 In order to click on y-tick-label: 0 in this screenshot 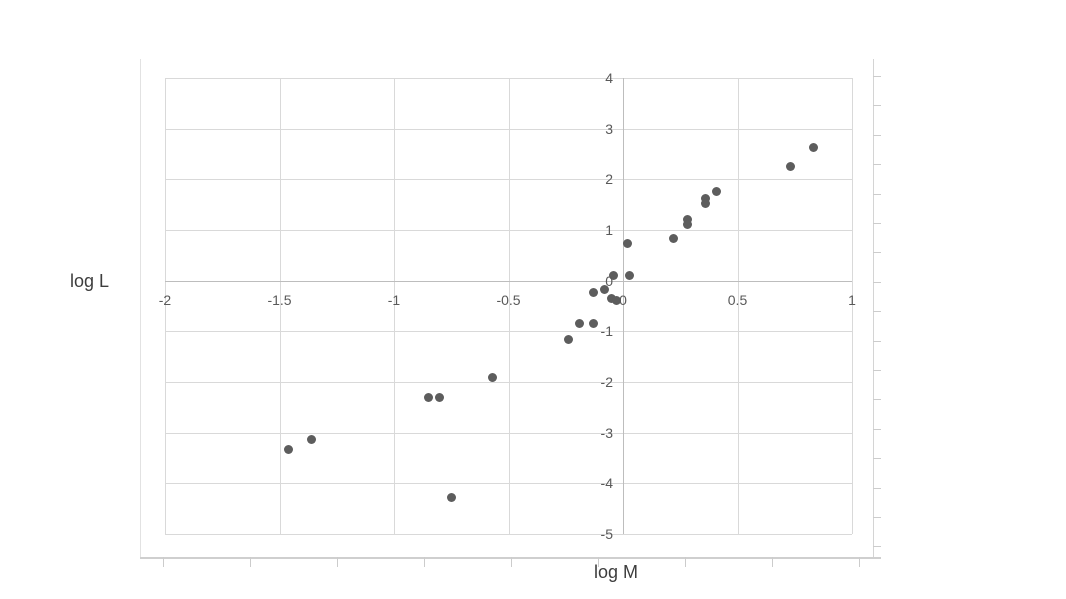, I will do `click(609, 280)`.